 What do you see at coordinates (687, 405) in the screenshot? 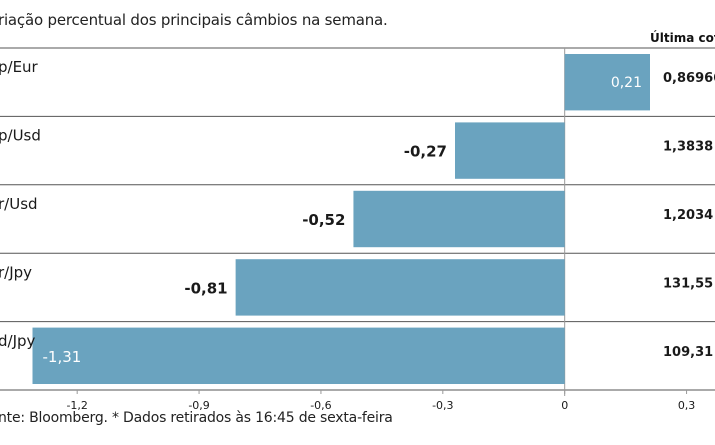
I see `x-tick-label: 0,3` at bounding box center [687, 405].